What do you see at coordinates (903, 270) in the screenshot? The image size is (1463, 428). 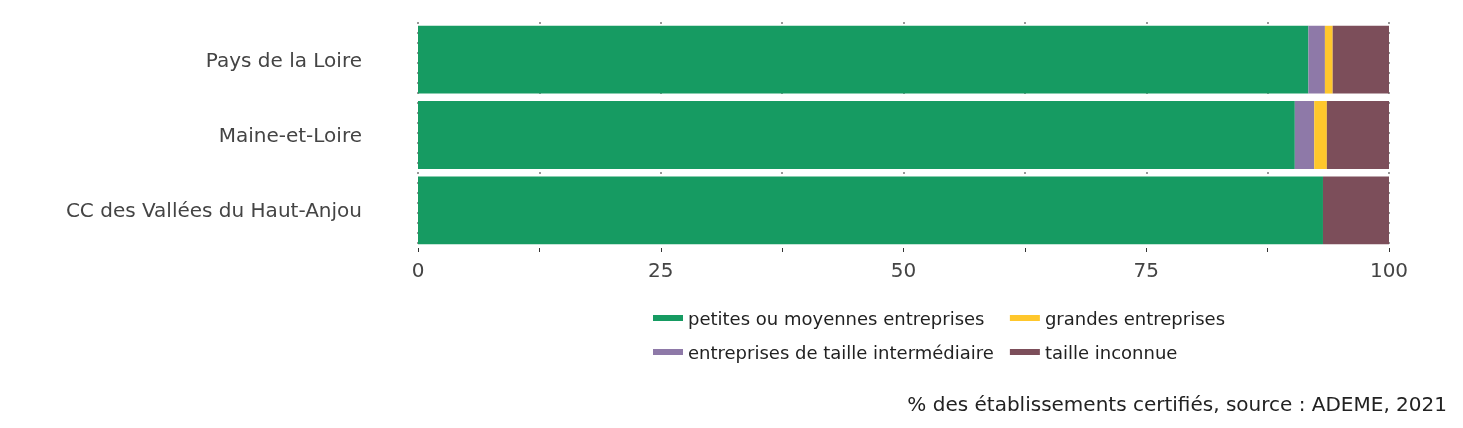 I see `x-tick-label: 50` at bounding box center [903, 270].